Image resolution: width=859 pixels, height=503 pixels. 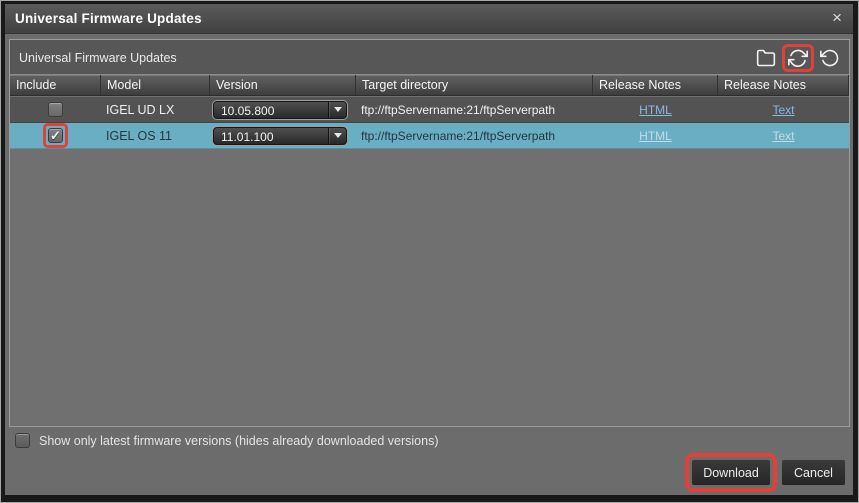 What do you see at coordinates (655, 85) in the screenshot?
I see `column-header-release-notes-html: Release Notes` at bounding box center [655, 85].